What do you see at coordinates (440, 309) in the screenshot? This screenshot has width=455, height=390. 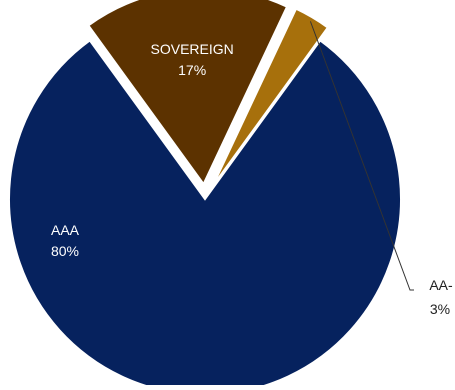 I see `data-label-aa-value: 3%` at bounding box center [440, 309].